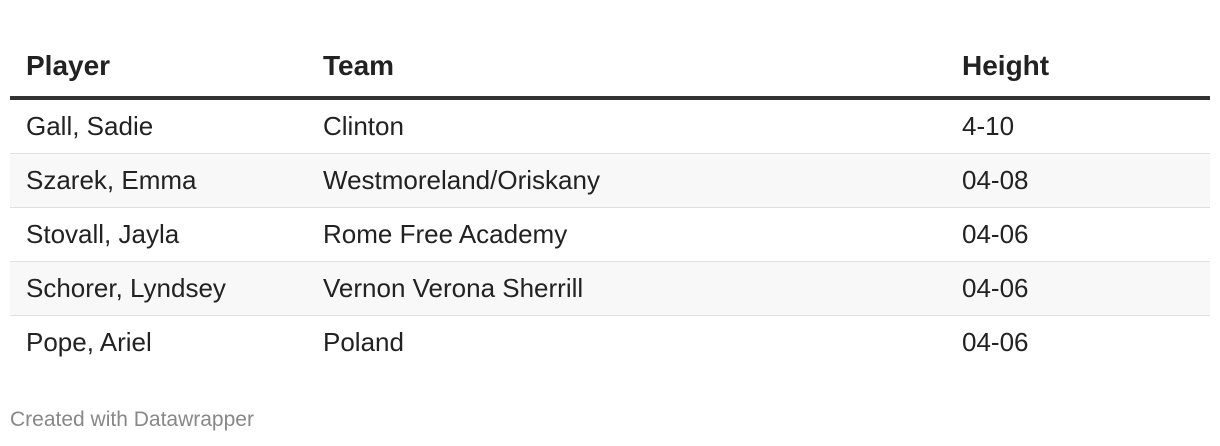 This screenshot has height=446, width=1220. I want to click on table-cell: Szarek, Emma, so click(158, 180).